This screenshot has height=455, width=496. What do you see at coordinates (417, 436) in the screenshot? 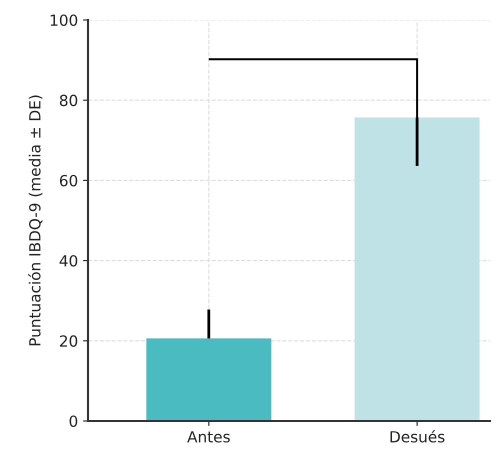
I see `x-tick-label: Desués` at bounding box center [417, 436].